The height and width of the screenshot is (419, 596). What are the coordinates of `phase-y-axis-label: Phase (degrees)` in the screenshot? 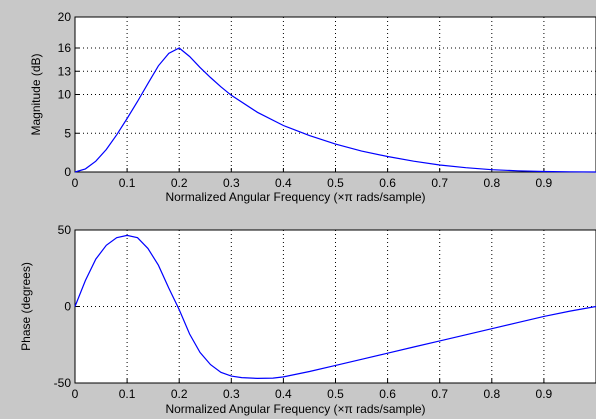 It's located at (26, 306).